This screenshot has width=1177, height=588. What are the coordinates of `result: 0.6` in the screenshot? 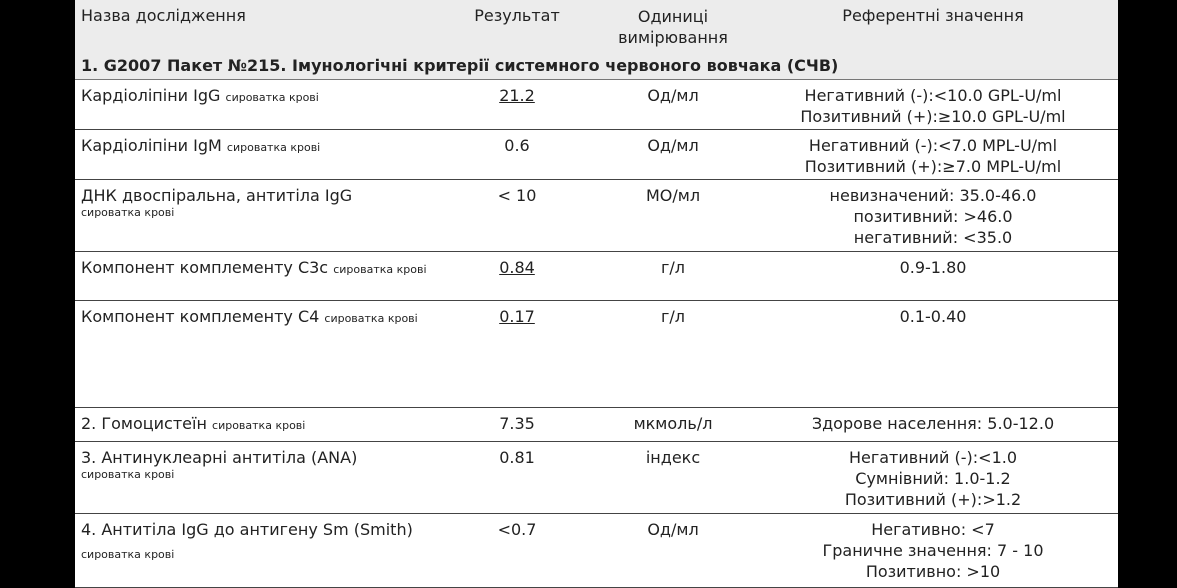 It's located at (517, 145).